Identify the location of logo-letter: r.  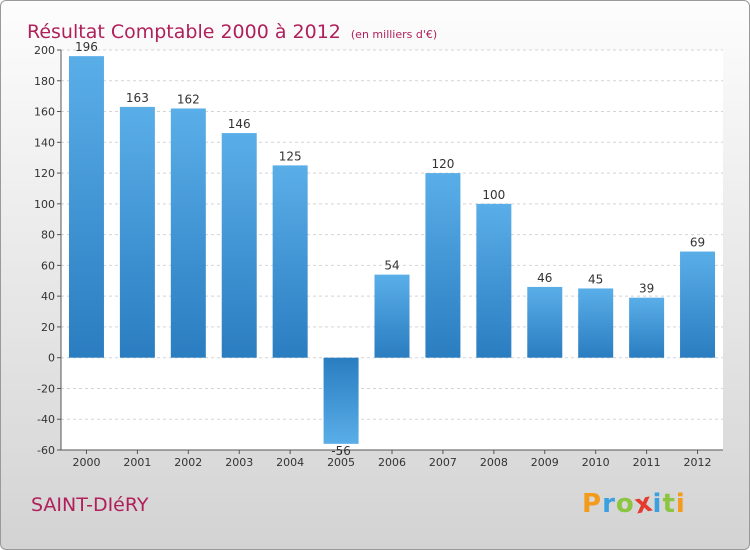
(609, 504).